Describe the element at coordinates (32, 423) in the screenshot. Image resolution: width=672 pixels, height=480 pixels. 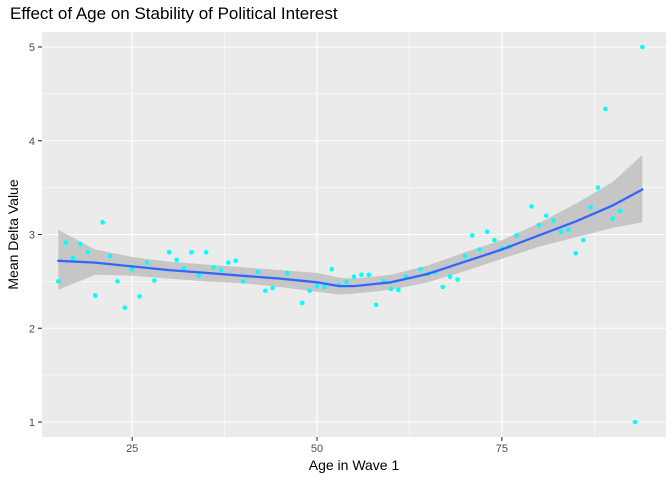
I see `y-tick-label: 1` at that location.